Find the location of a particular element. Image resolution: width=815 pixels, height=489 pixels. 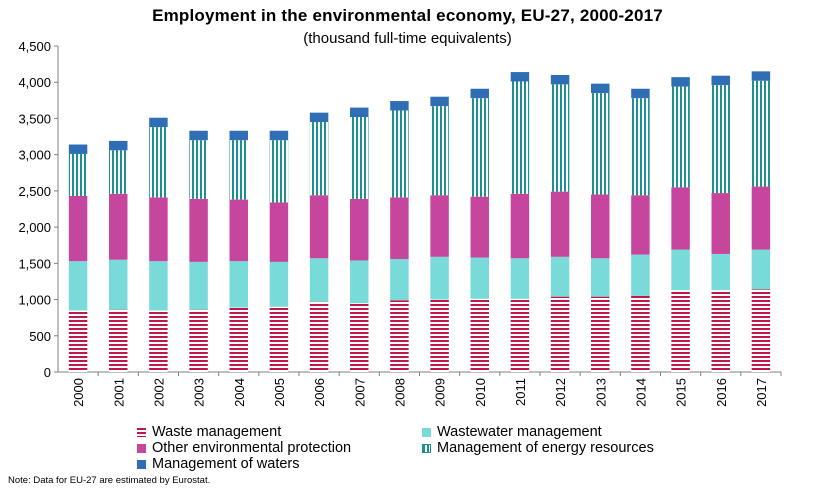

y-tick-label: 1,000 is located at coordinates (34, 300).